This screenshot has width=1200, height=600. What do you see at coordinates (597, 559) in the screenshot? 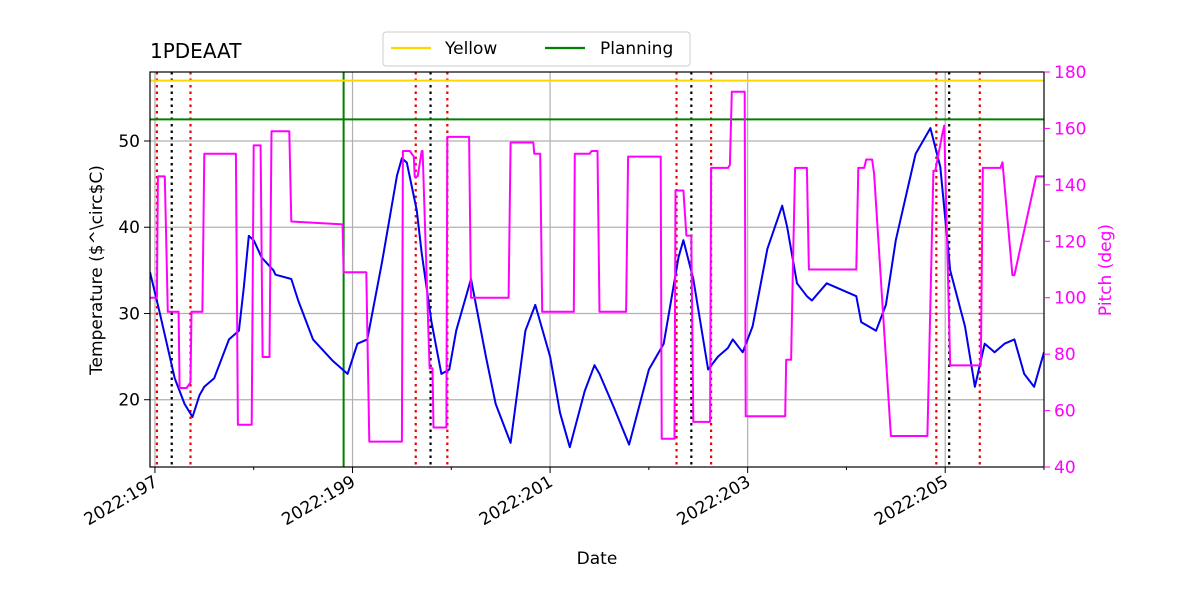
I see `x-axis-label: Date` at bounding box center [597, 559].